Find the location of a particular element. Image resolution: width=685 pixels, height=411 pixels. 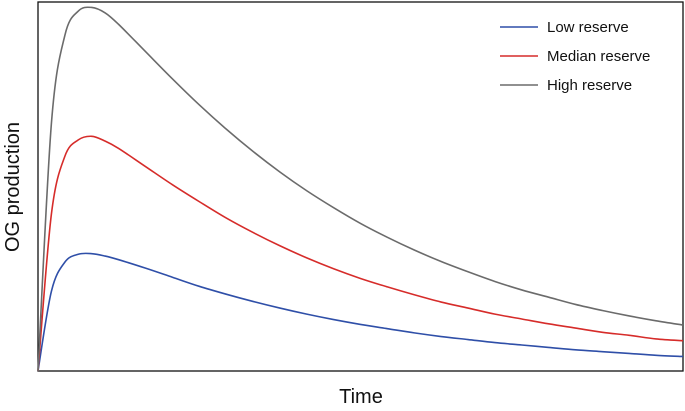

x-axis-title: Time is located at coordinates (361, 397).